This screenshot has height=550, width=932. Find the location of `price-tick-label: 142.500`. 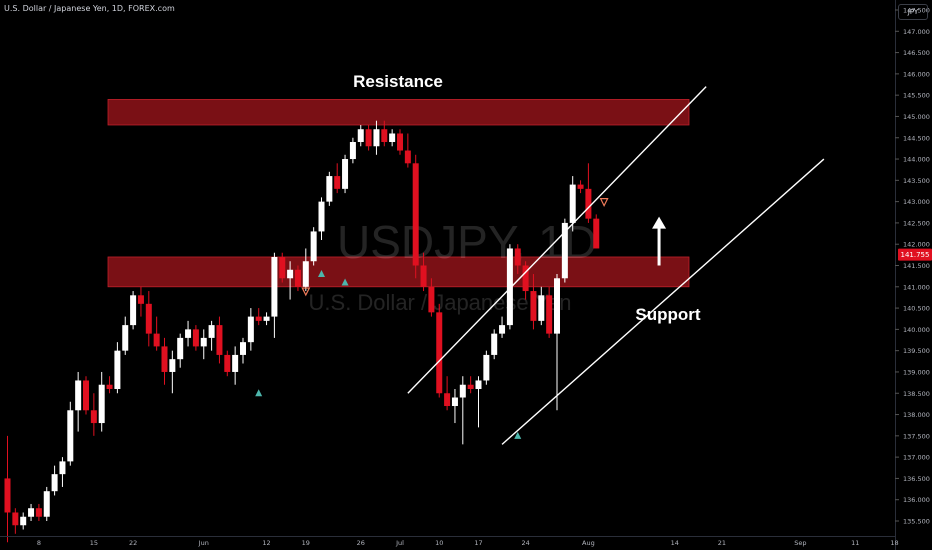

price-tick-label: 142.500 is located at coordinates (916, 223).